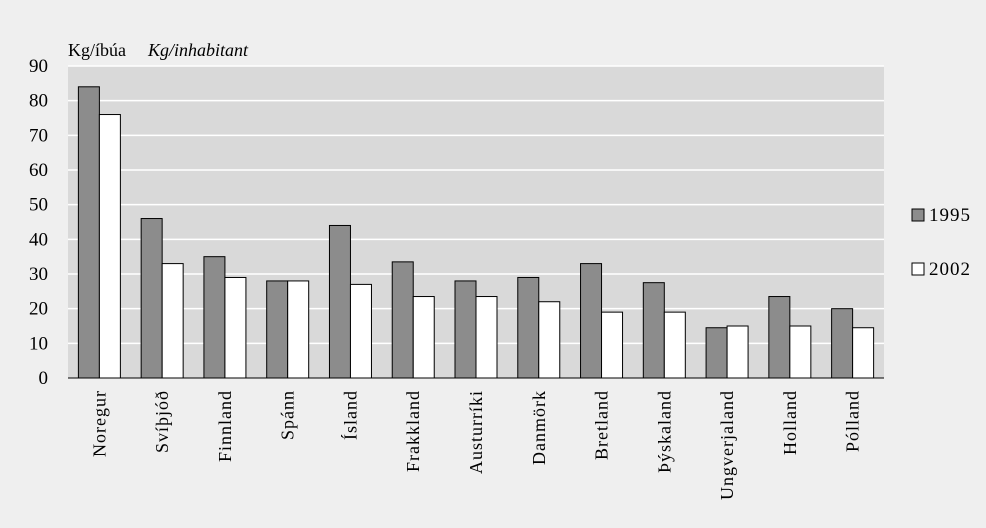  I want to click on unit-label-en: Kg/inhabitant, so click(198, 50).